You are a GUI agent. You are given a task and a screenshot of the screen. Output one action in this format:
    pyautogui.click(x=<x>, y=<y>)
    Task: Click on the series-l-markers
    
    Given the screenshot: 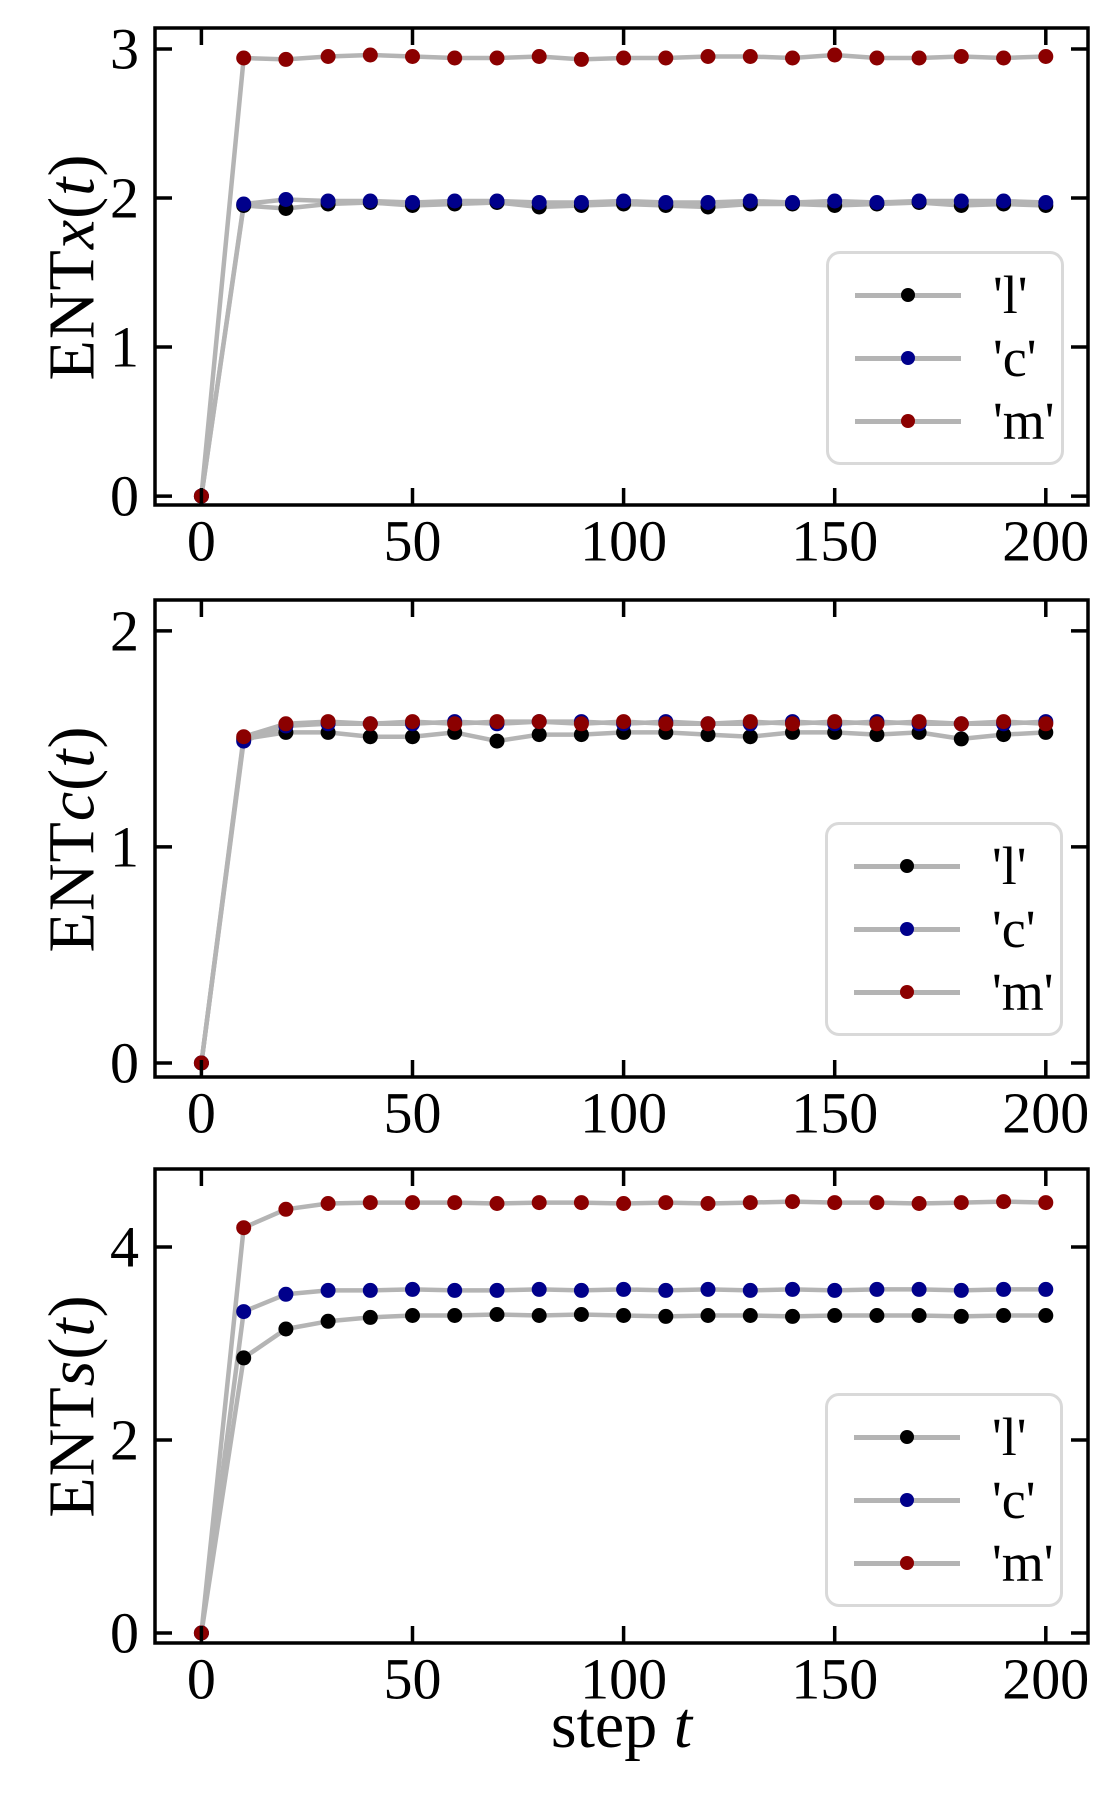 What is the action you would take?
    pyautogui.click(x=623, y=1474)
    